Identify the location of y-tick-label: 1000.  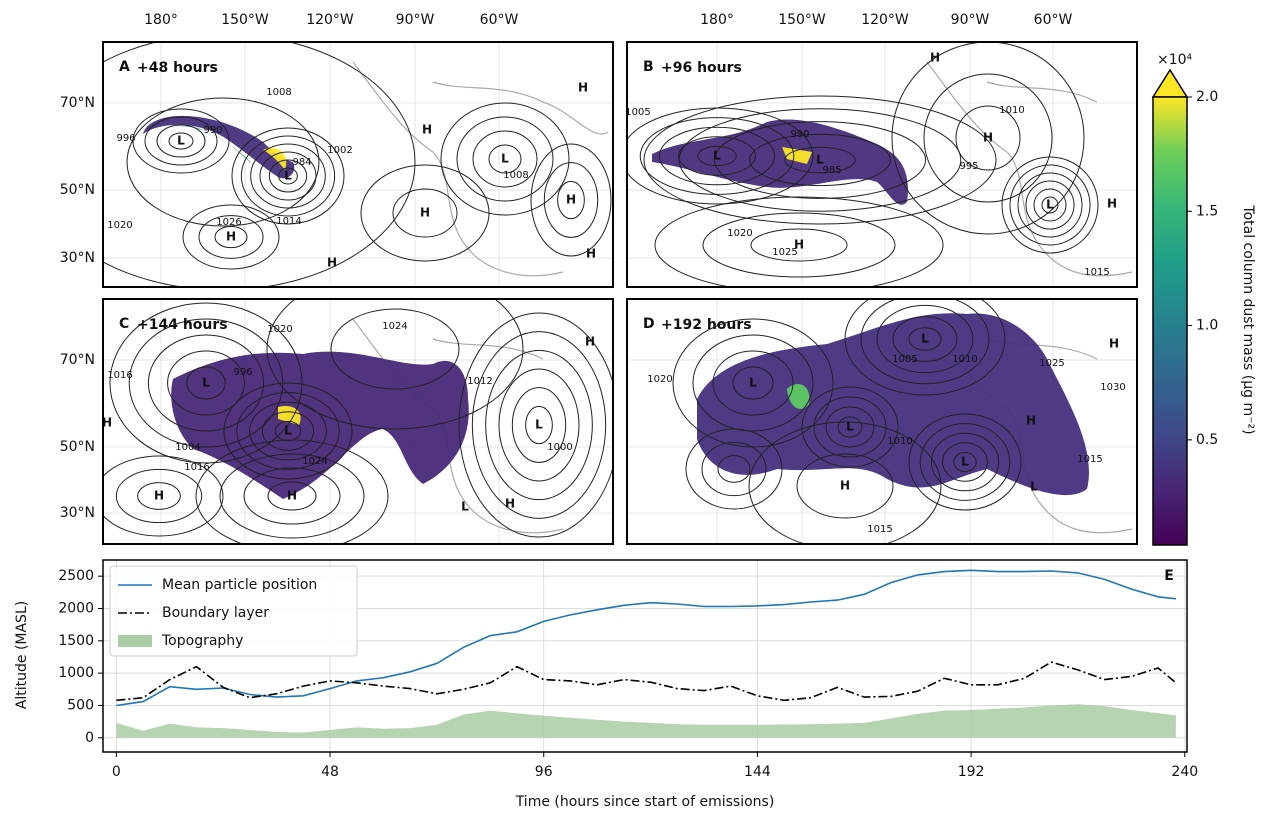
(76, 673).